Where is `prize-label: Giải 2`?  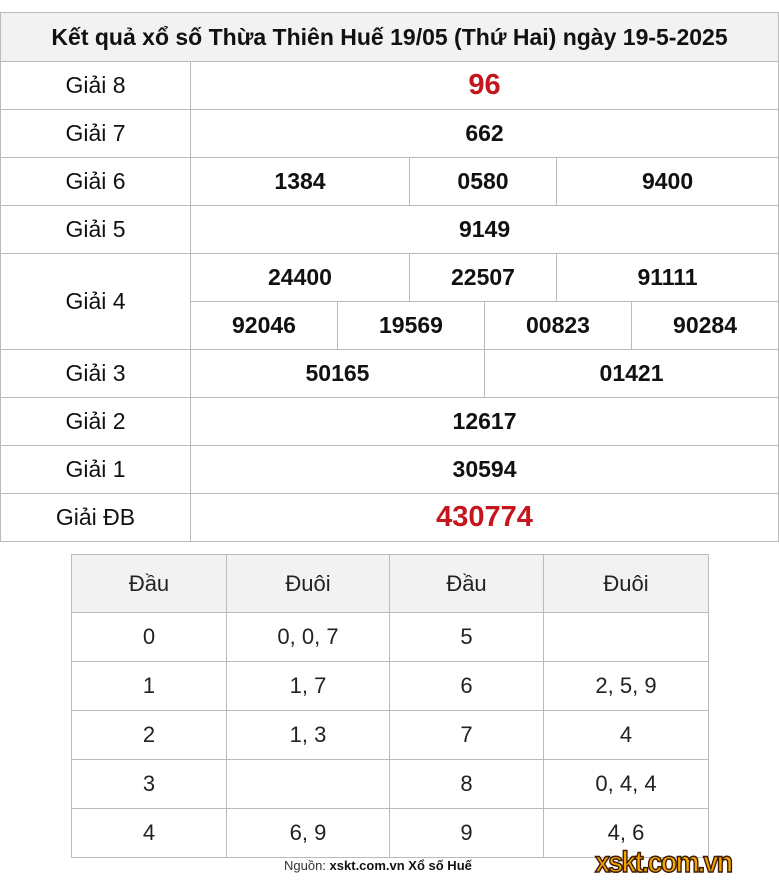 prize-label: Giải 2 is located at coordinates (95, 421).